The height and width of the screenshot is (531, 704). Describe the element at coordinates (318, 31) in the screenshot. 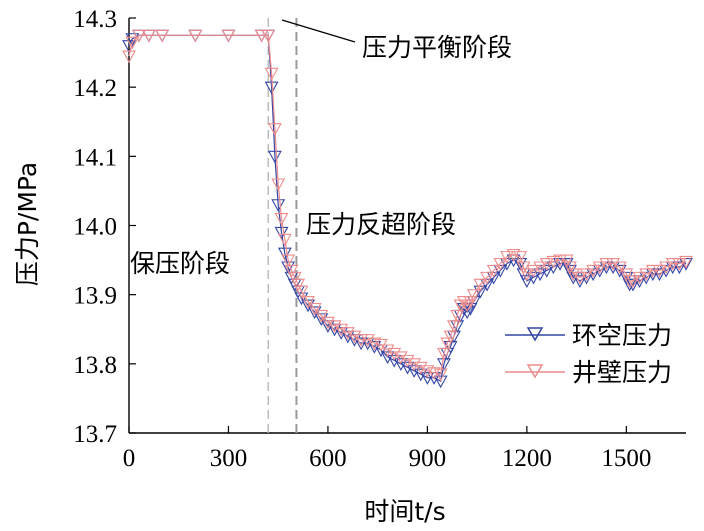

I see `annotation-leader-line` at that location.